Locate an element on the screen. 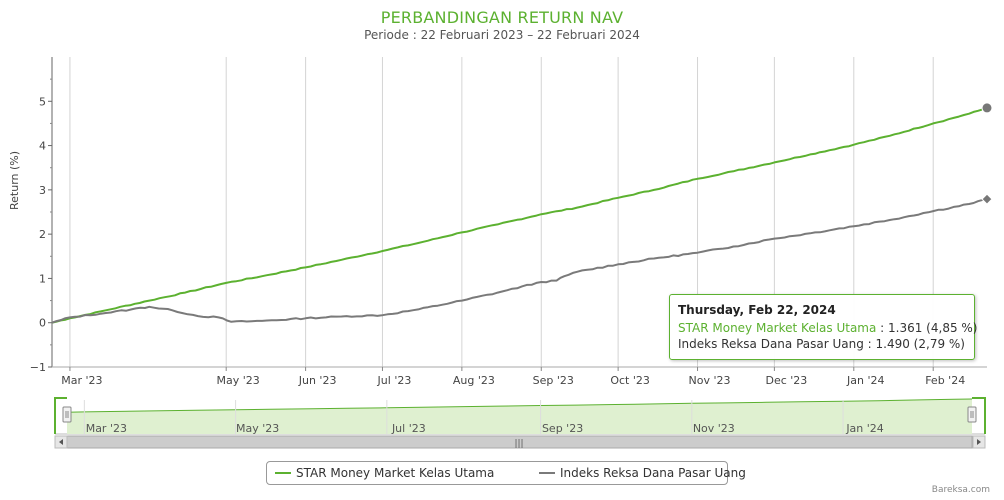 Image resolution: width=1004 pixels, height=500 pixels. x-tick-label: Feb '24 is located at coordinates (945, 380).